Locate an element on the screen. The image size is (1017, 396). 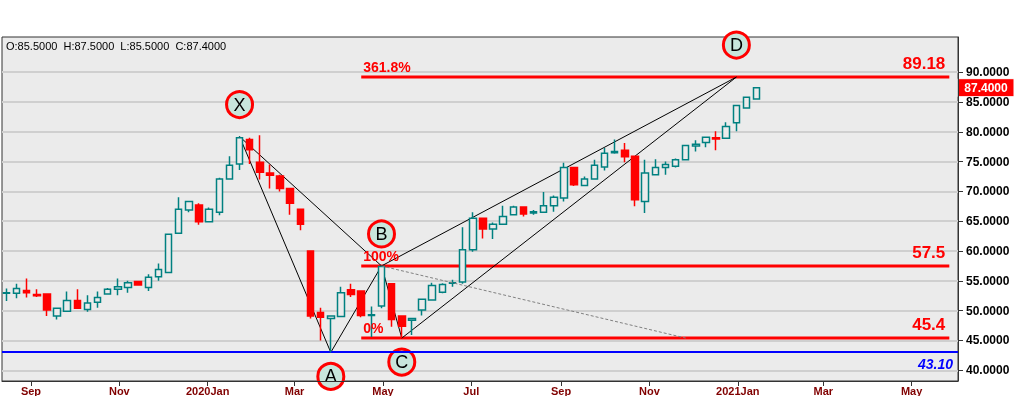
annotation: 361.8% is located at coordinates (387, 67).